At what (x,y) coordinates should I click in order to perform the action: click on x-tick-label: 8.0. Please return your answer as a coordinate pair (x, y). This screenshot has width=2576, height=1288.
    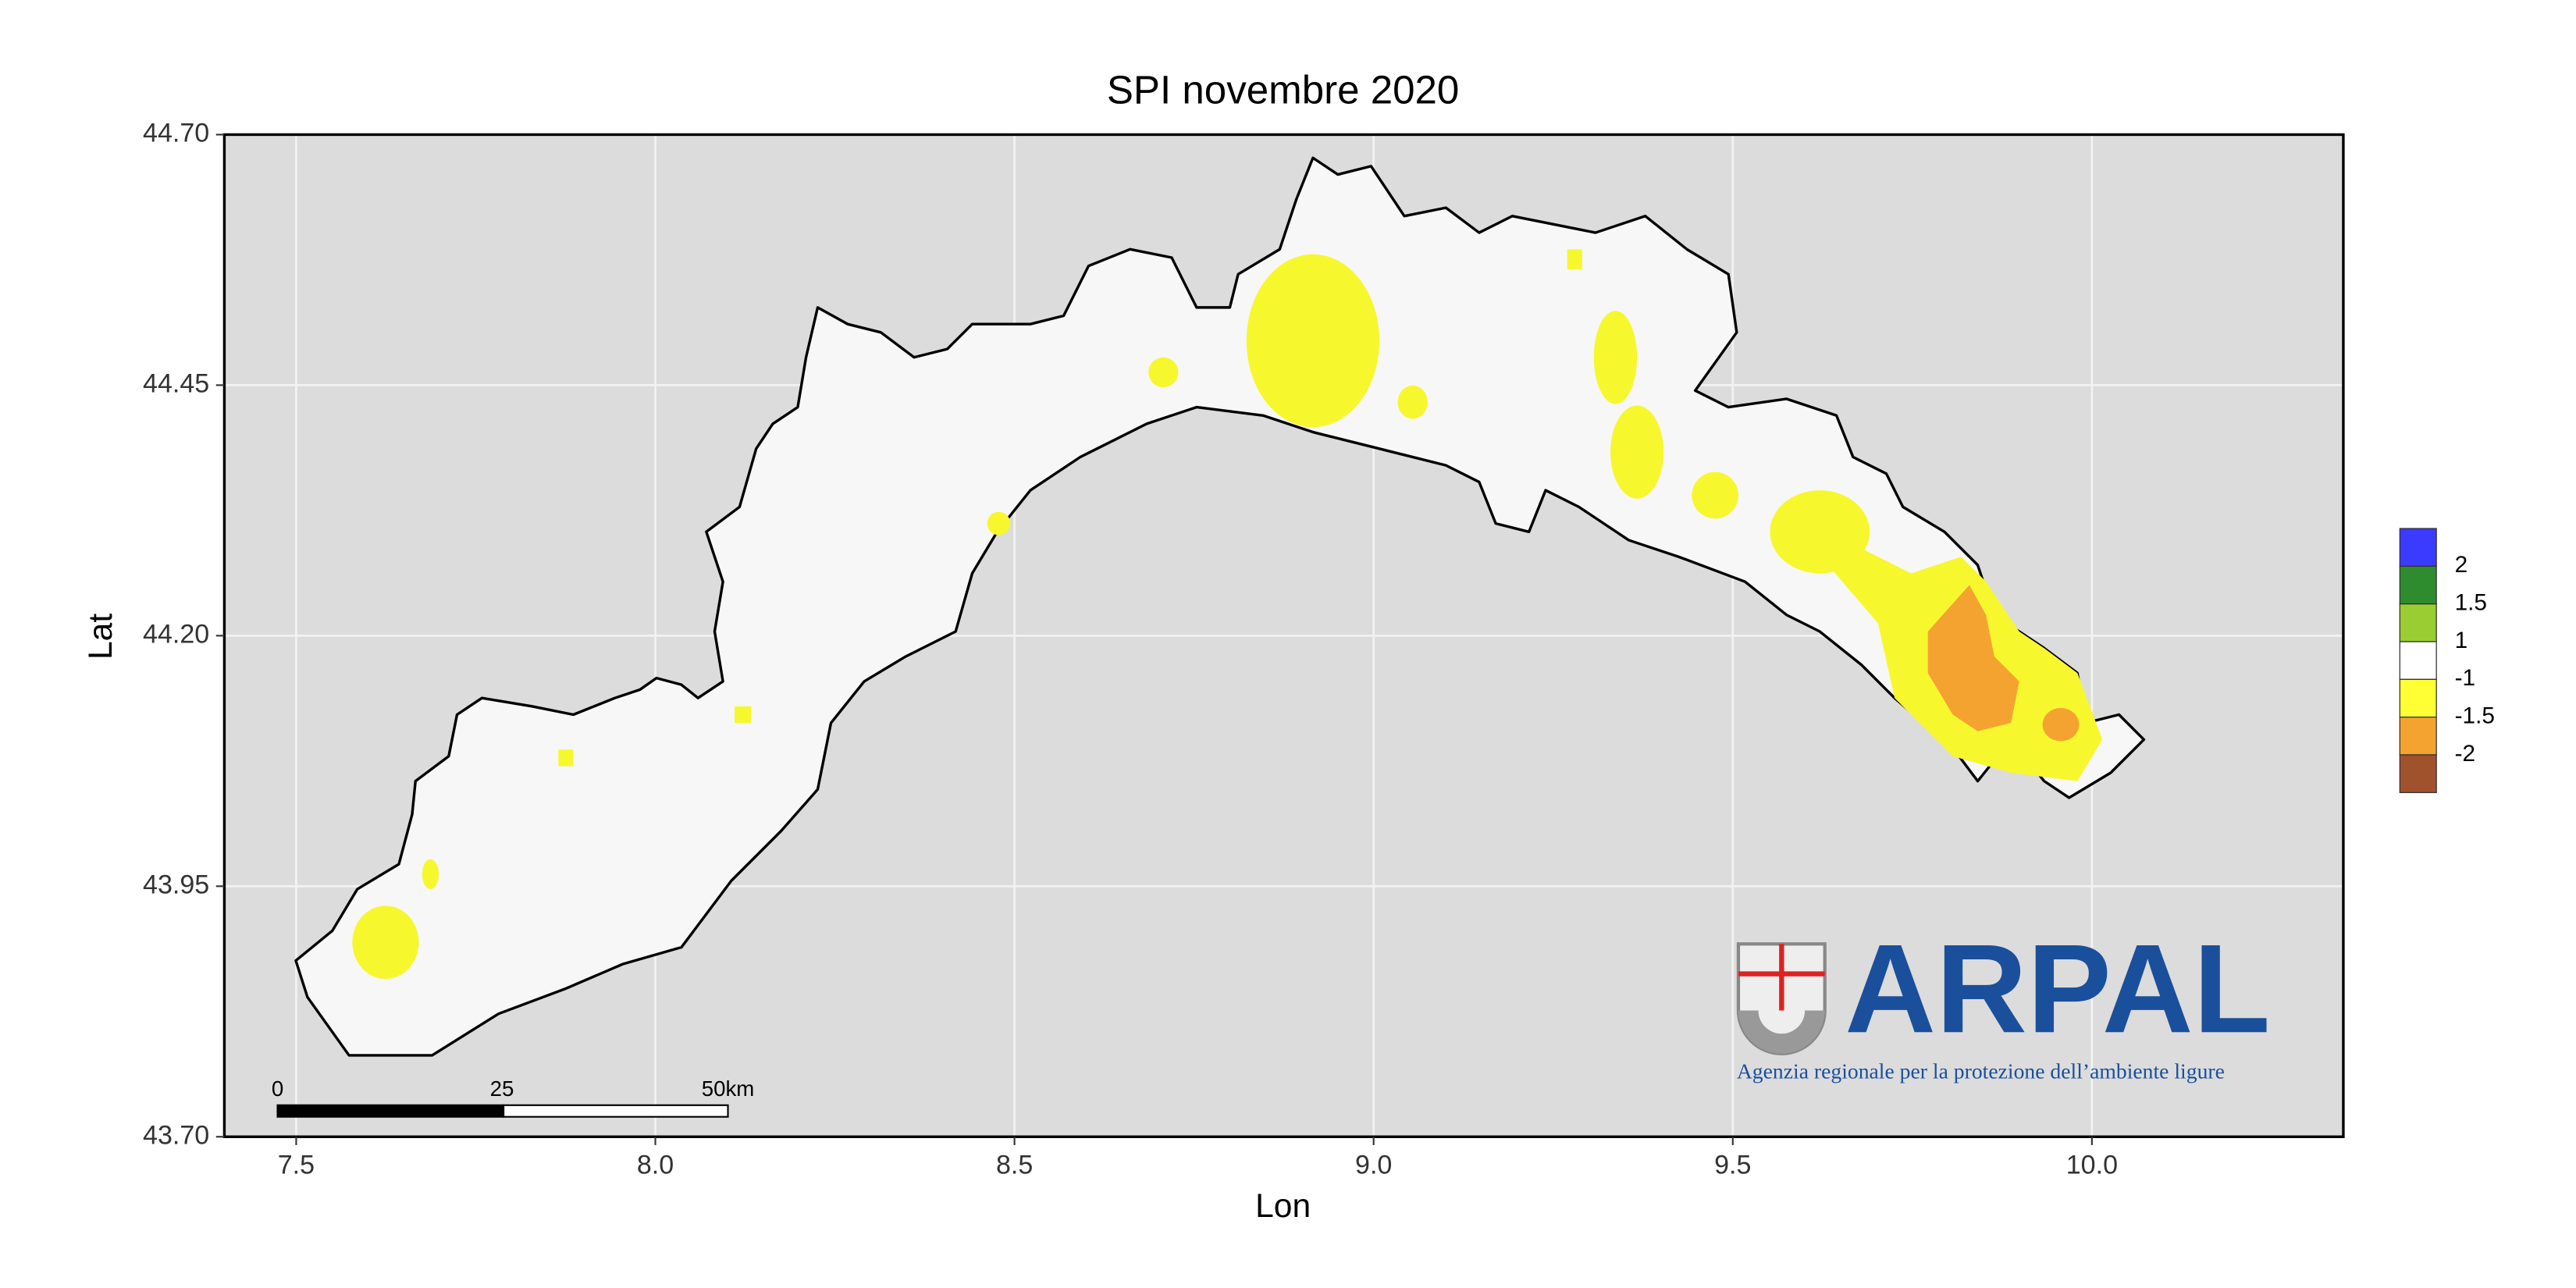
    Looking at the image, I should click on (655, 1165).